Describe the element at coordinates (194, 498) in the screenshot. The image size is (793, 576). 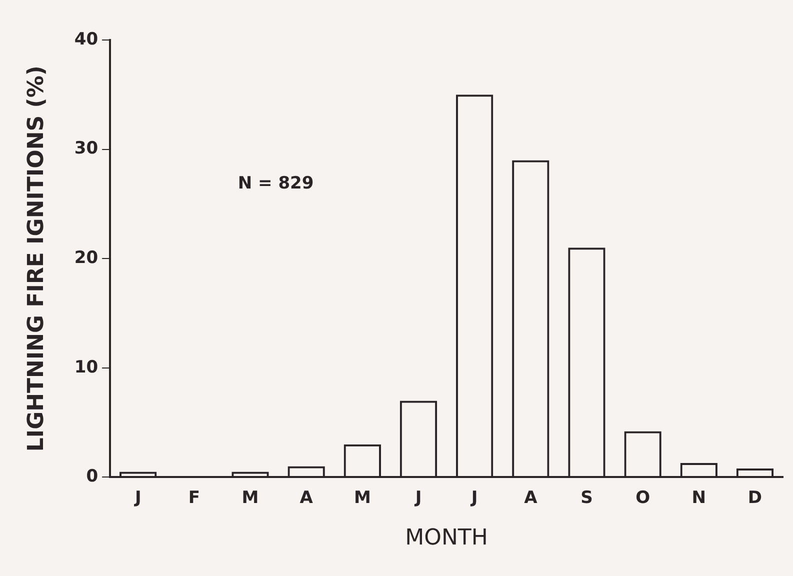
I see `x-tick-label: F` at that location.